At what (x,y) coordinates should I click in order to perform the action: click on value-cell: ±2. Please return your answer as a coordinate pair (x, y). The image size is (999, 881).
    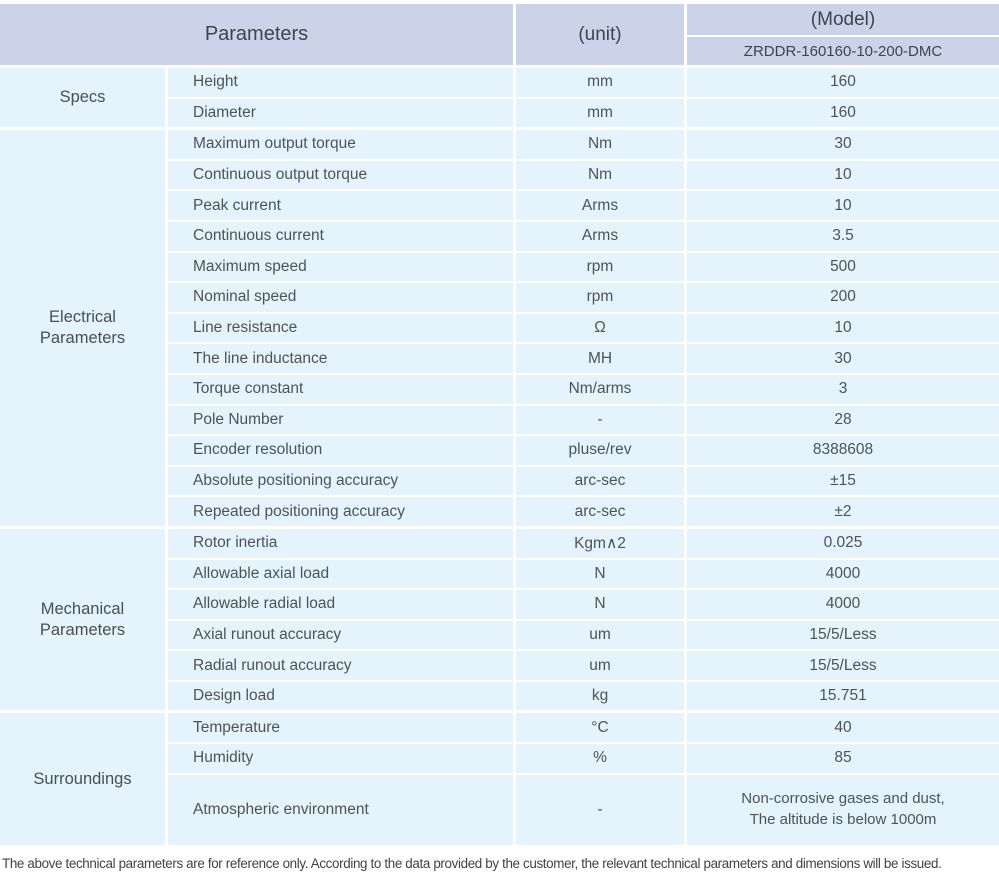
    Looking at the image, I should click on (841, 510).